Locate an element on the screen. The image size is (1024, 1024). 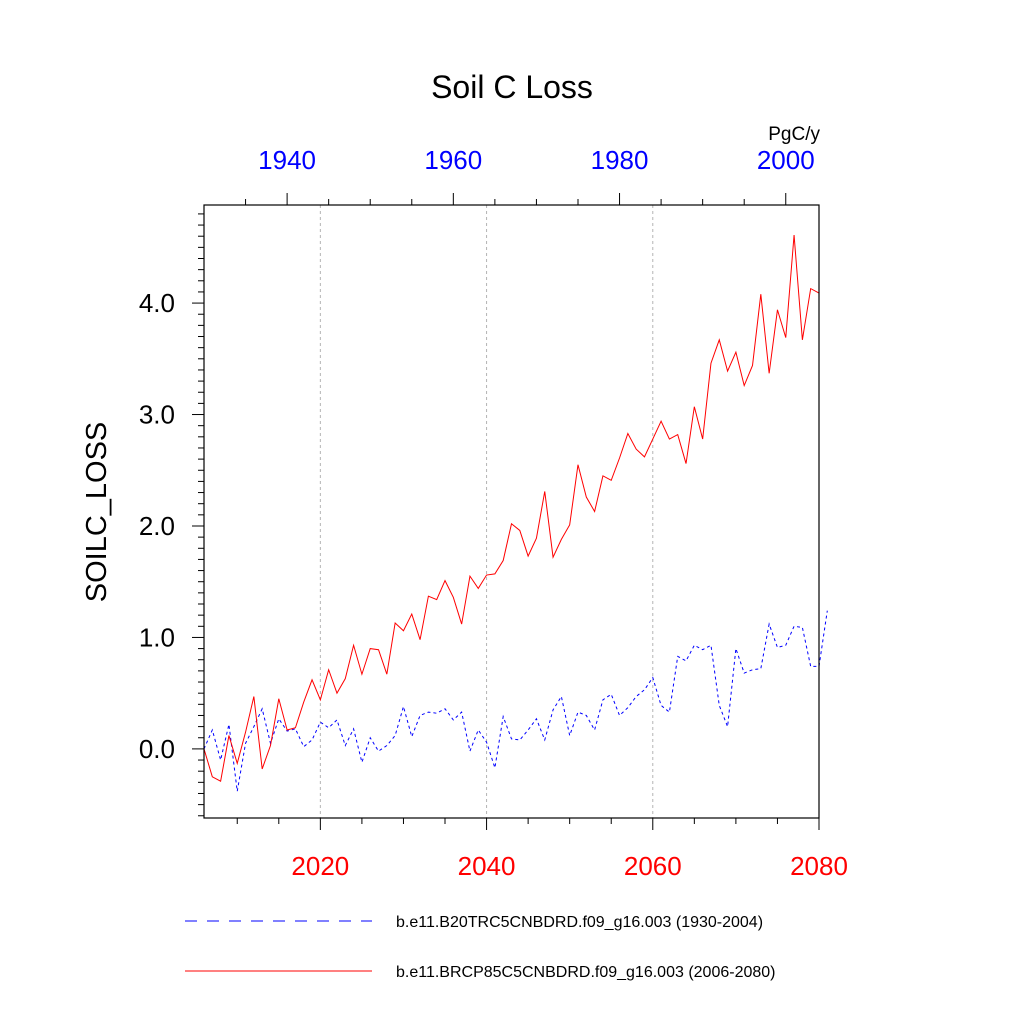
top-x-tick-label: 1960 is located at coordinates (453, 160).